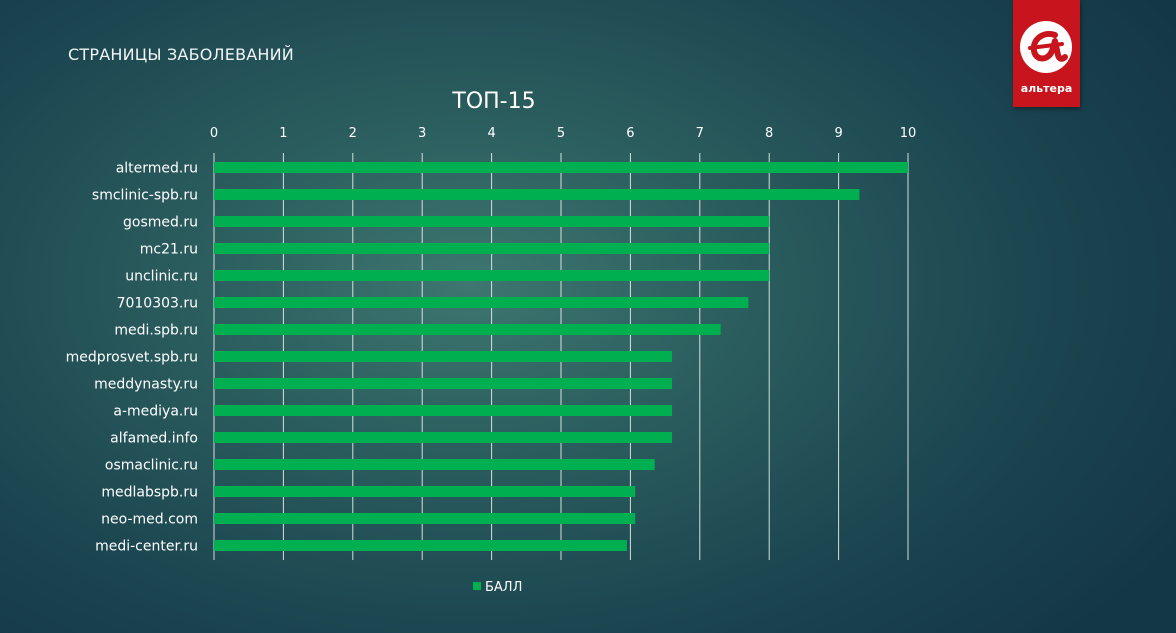 Image resolution: width=1176 pixels, height=633 pixels. Describe the element at coordinates (160, 223) in the screenshot. I see `category-label: gosmed.ru` at that location.